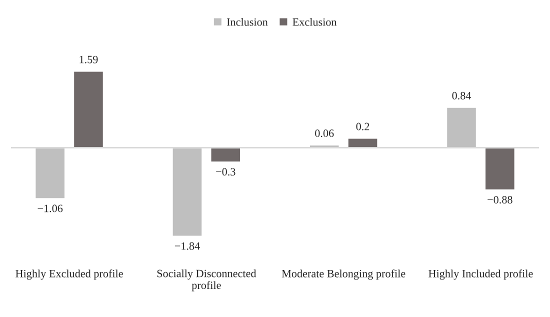 Image resolution: width=550 pixels, height=317 pixels. What do you see at coordinates (89, 60) in the screenshot?
I see `data-label: 1.59` at bounding box center [89, 60].